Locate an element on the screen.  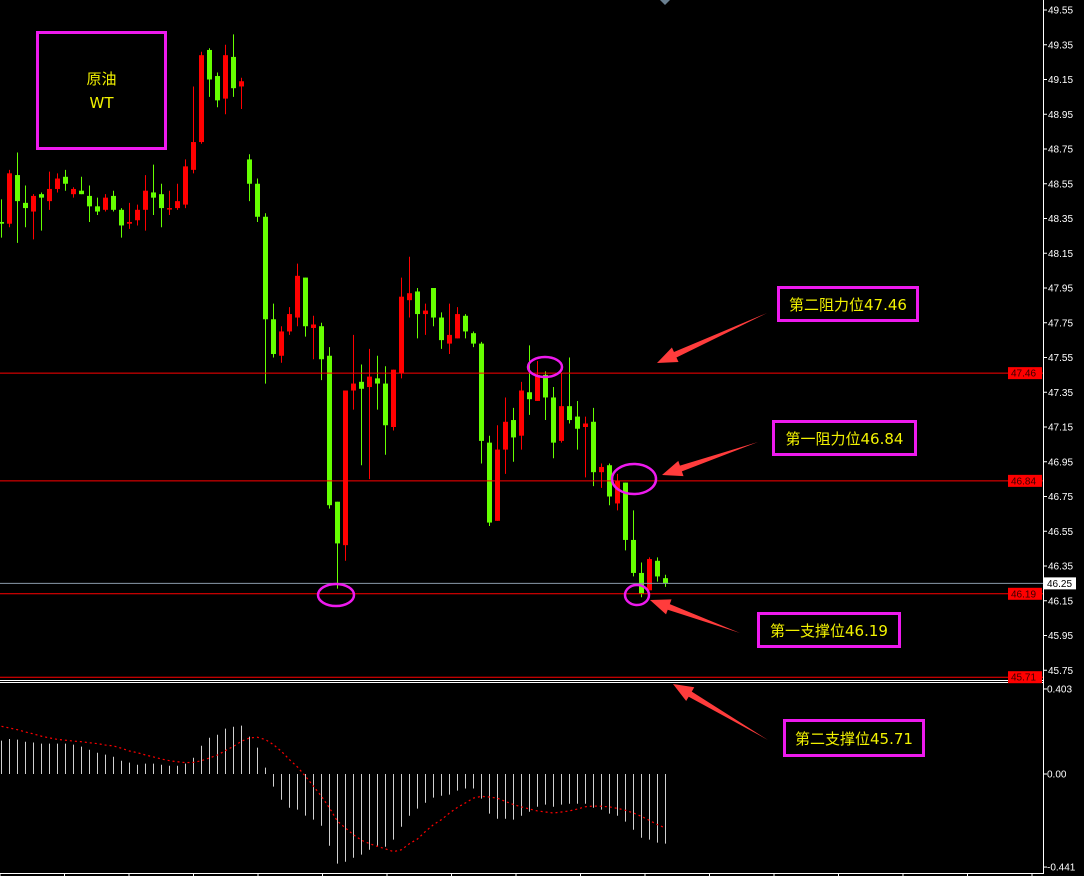
price-axis-label: 48.75 is located at coordinates (1060, 150).